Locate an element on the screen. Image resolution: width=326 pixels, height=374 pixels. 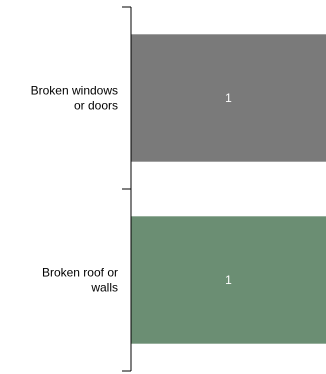
category-label-line: Broken windows is located at coordinates (74, 91).